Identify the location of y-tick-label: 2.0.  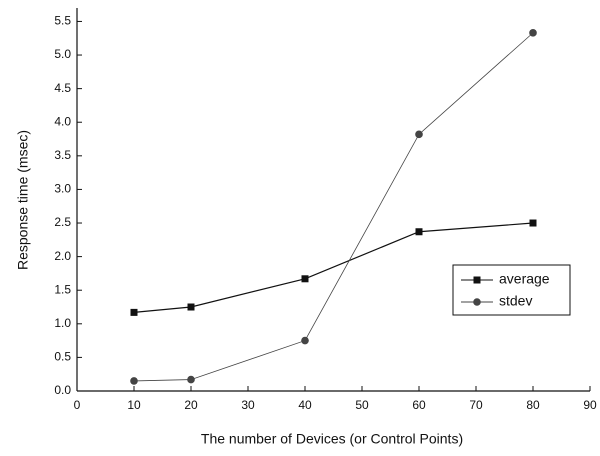
(62, 256).